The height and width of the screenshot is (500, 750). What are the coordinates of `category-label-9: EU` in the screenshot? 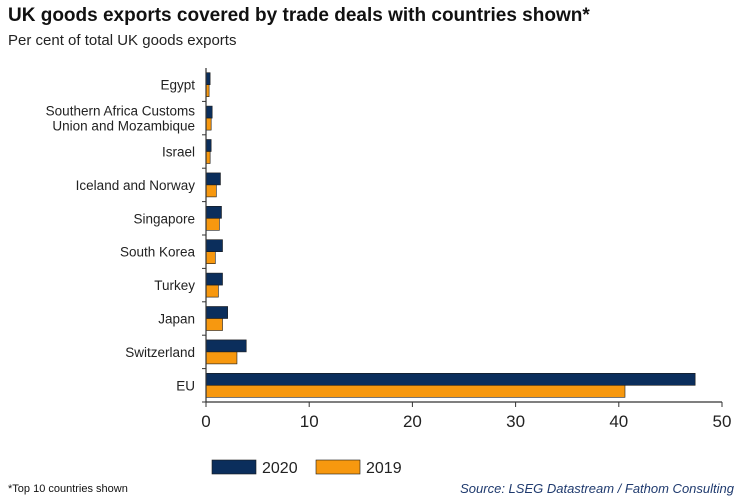 It's located at (185, 385).